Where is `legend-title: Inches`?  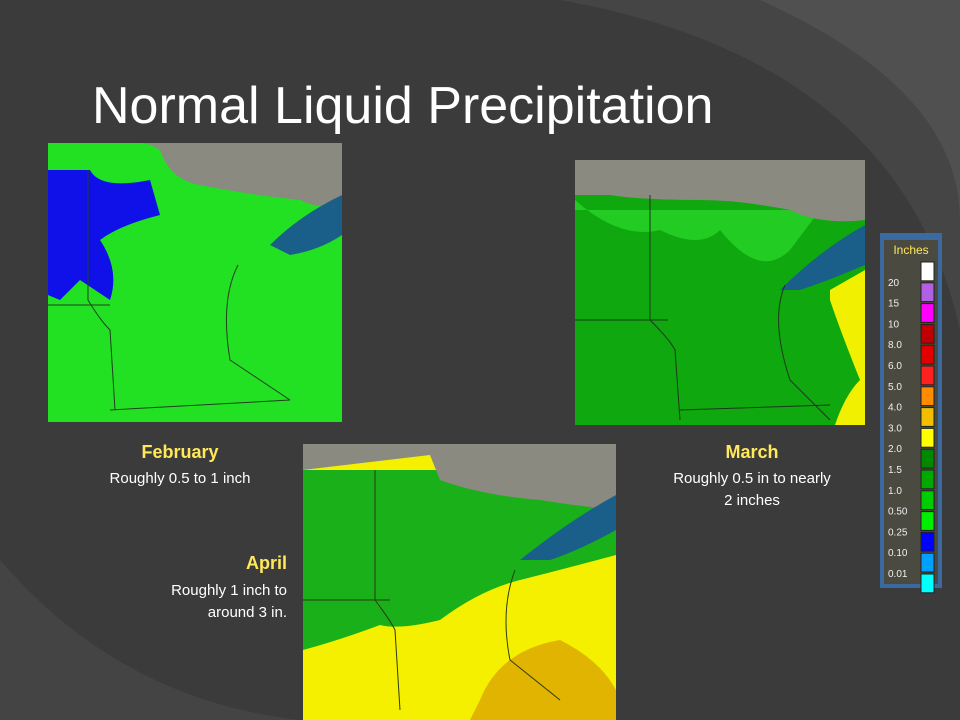 legend-title: Inches is located at coordinates (910, 250).